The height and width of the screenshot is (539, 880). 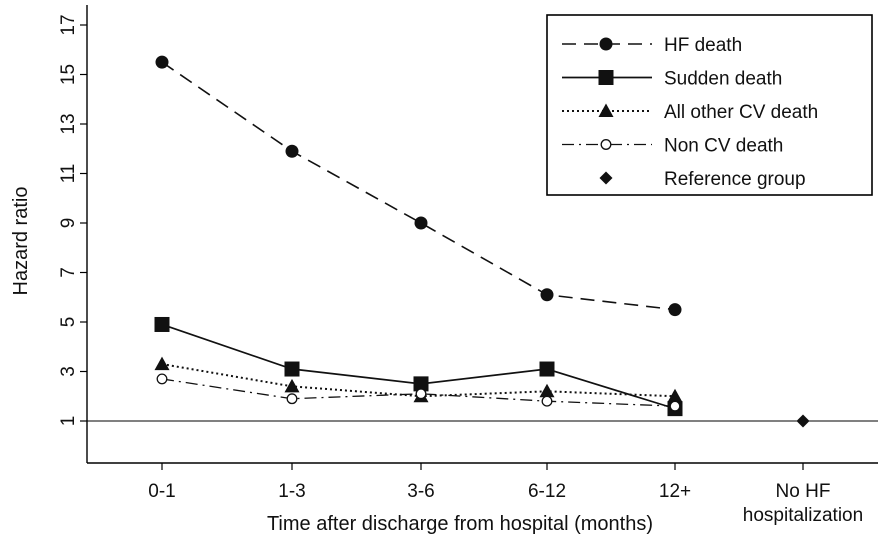 I want to click on y-tick-label: 15, so click(x=68, y=74).